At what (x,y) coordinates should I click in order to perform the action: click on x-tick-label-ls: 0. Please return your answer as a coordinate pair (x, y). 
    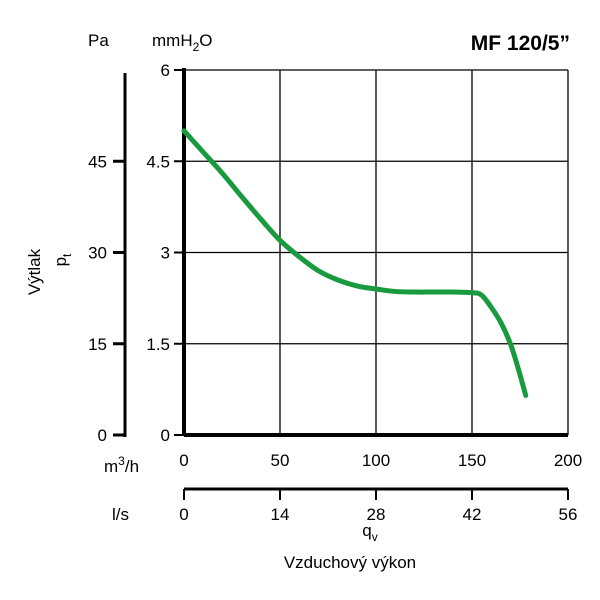
    Looking at the image, I should click on (183, 514).